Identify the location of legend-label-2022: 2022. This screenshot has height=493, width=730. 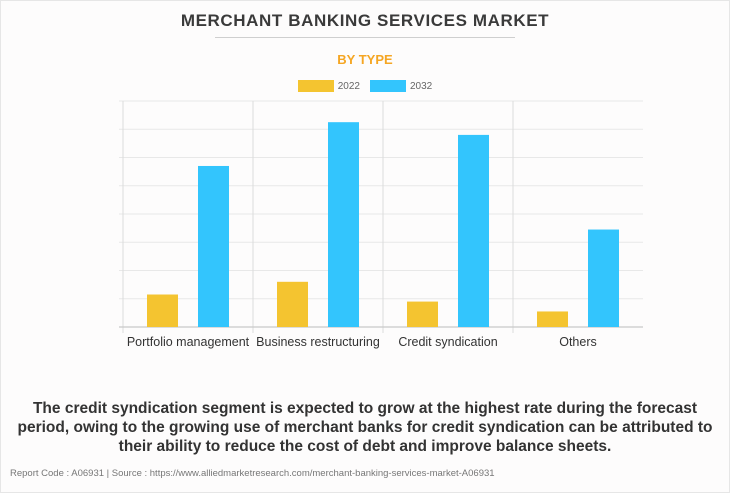
(348, 86).